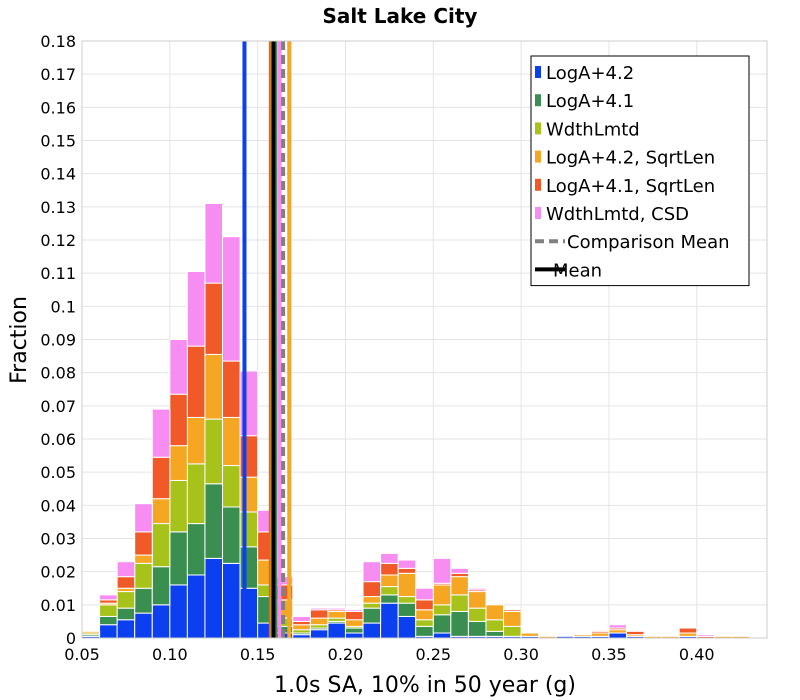 This screenshot has height=700, width=800. I want to click on y-tick-label: 0.08, so click(58, 373).